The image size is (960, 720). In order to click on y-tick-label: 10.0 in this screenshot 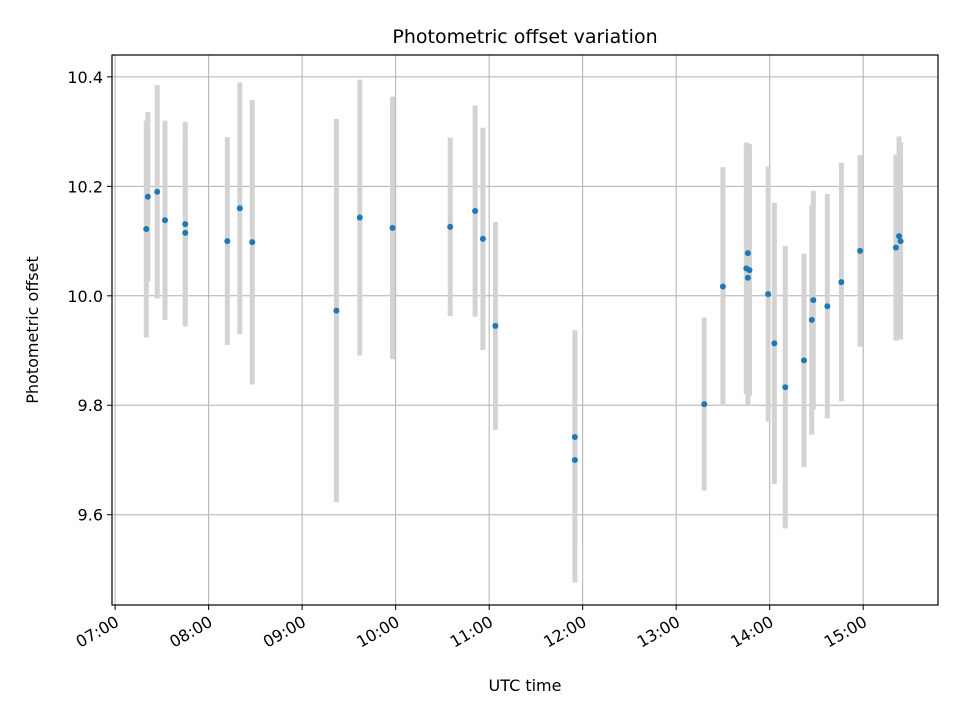, I will do `click(85, 296)`.